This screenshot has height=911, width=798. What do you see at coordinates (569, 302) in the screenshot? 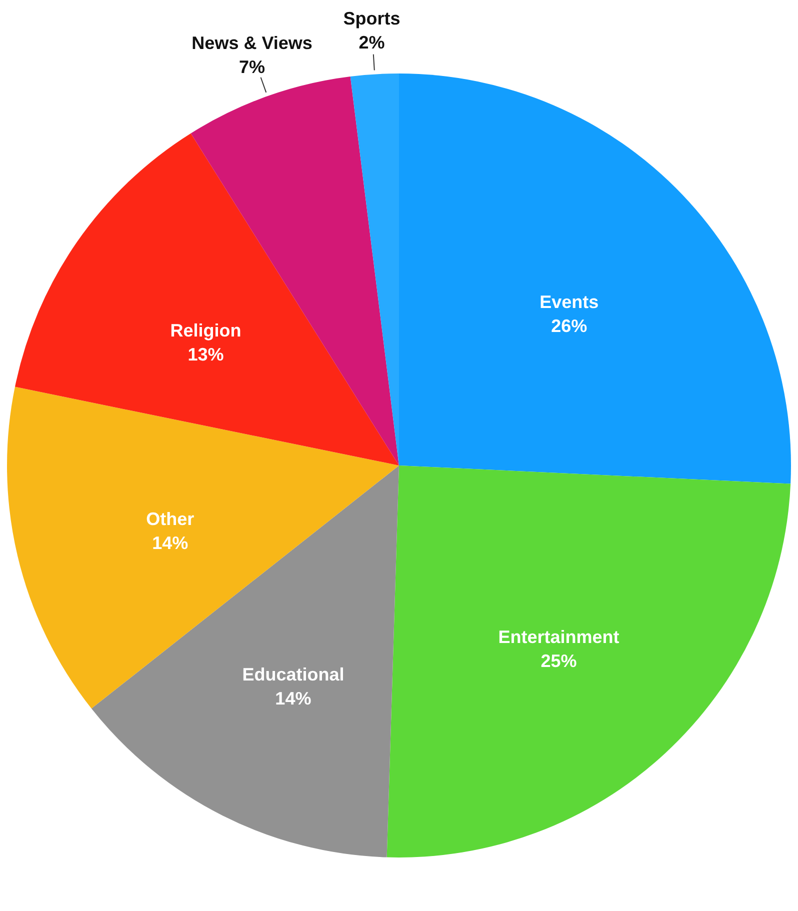
I see `slice-label: Events` at bounding box center [569, 302].